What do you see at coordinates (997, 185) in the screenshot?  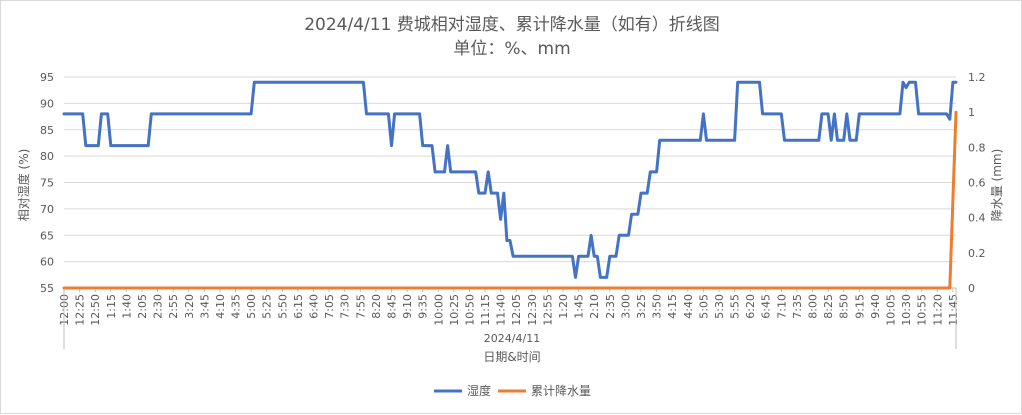 I see `right-y-axis-title: 降水量 (mm)` at bounding box center [997, 185].